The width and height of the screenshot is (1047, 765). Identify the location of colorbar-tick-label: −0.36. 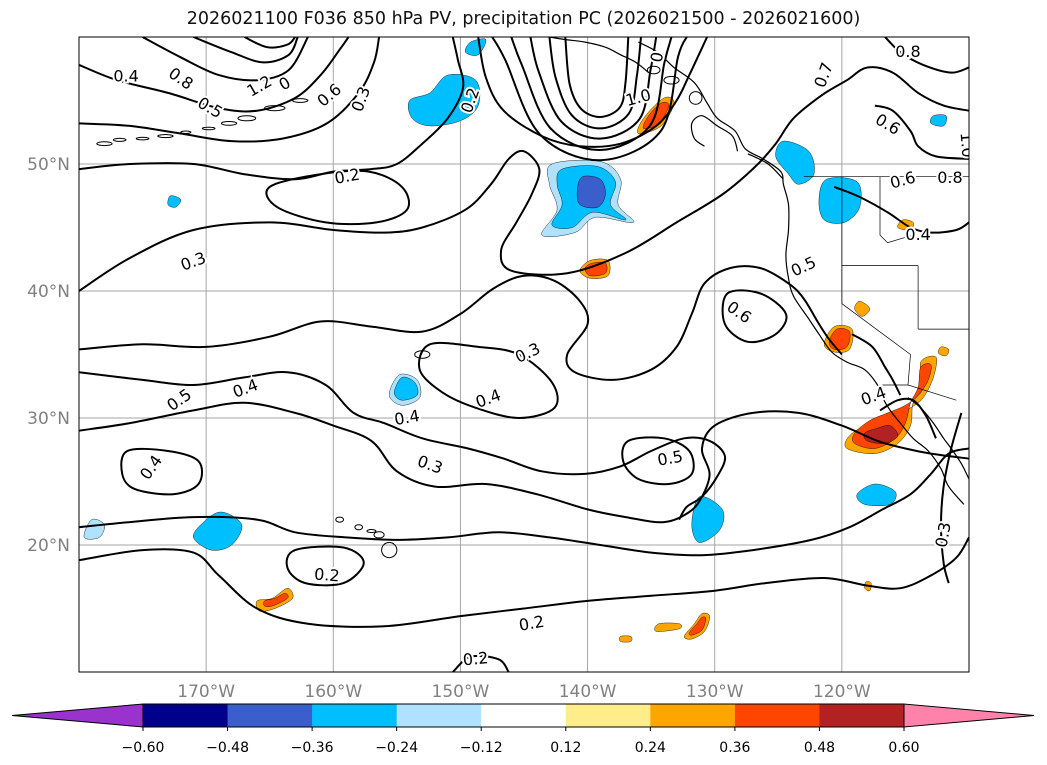
(312, 748).